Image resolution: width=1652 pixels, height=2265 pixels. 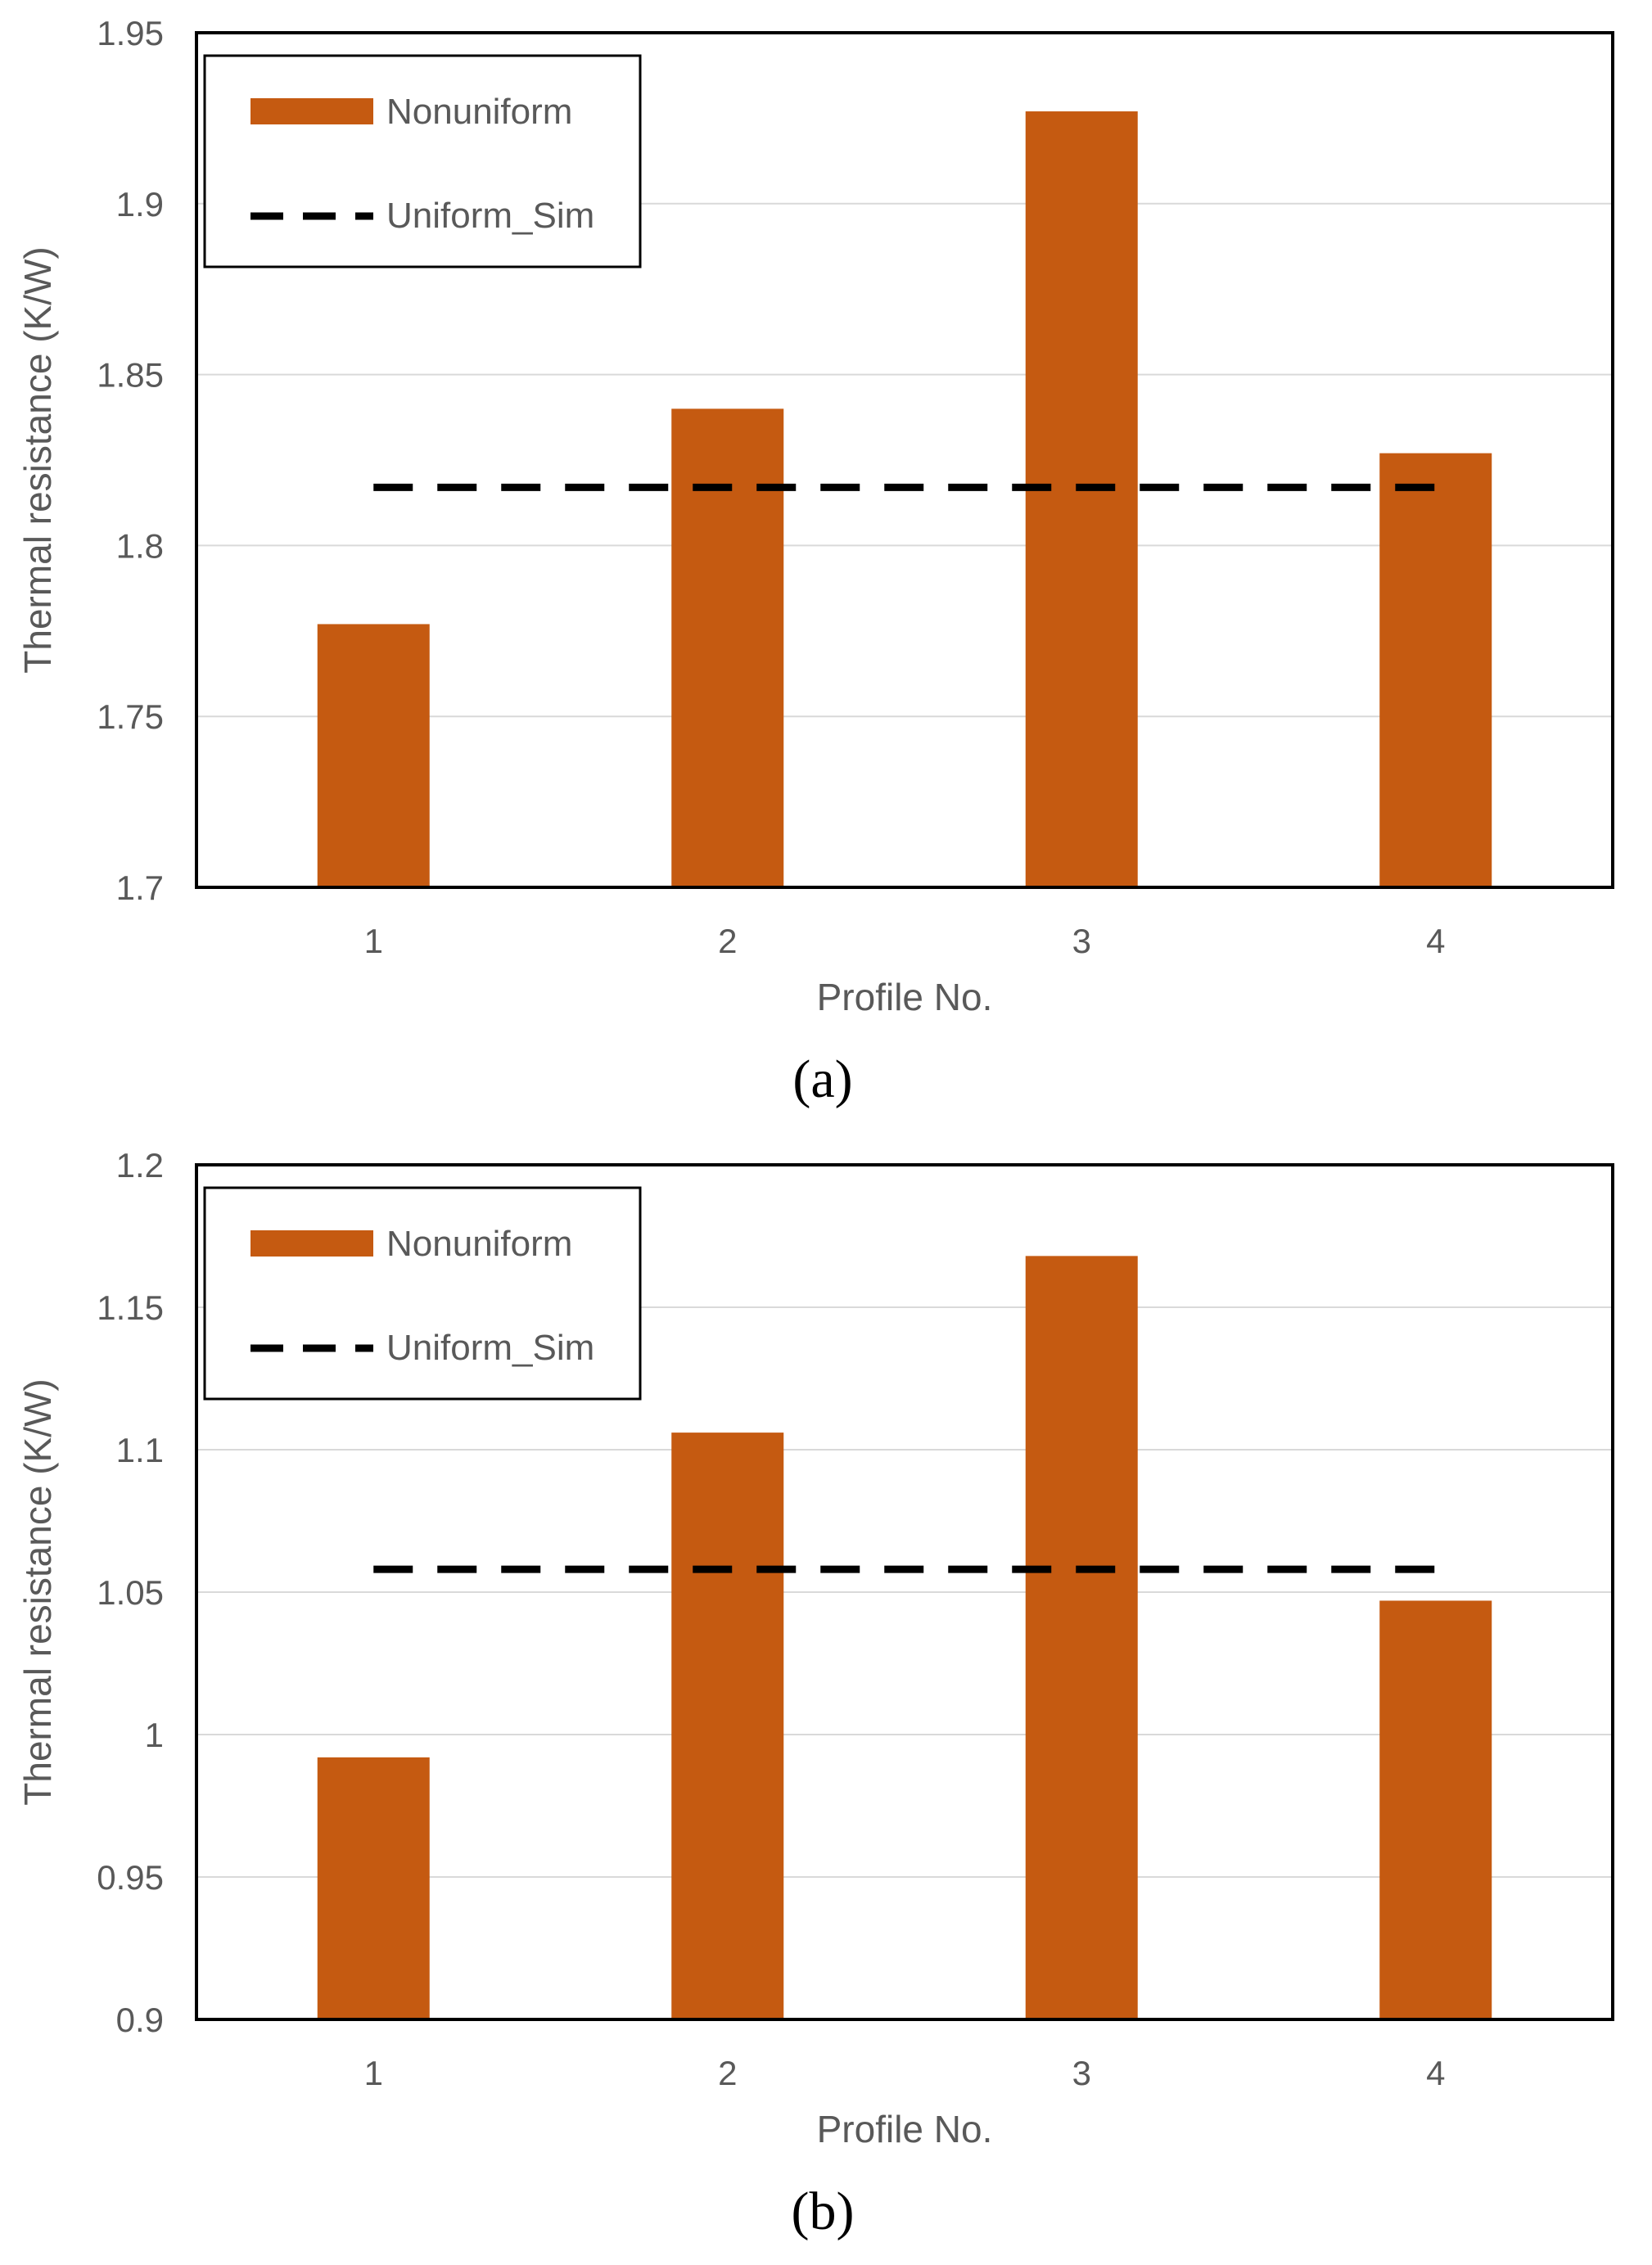 I want to click on y-tick-label: 1.95, so click(x=130, y=33).